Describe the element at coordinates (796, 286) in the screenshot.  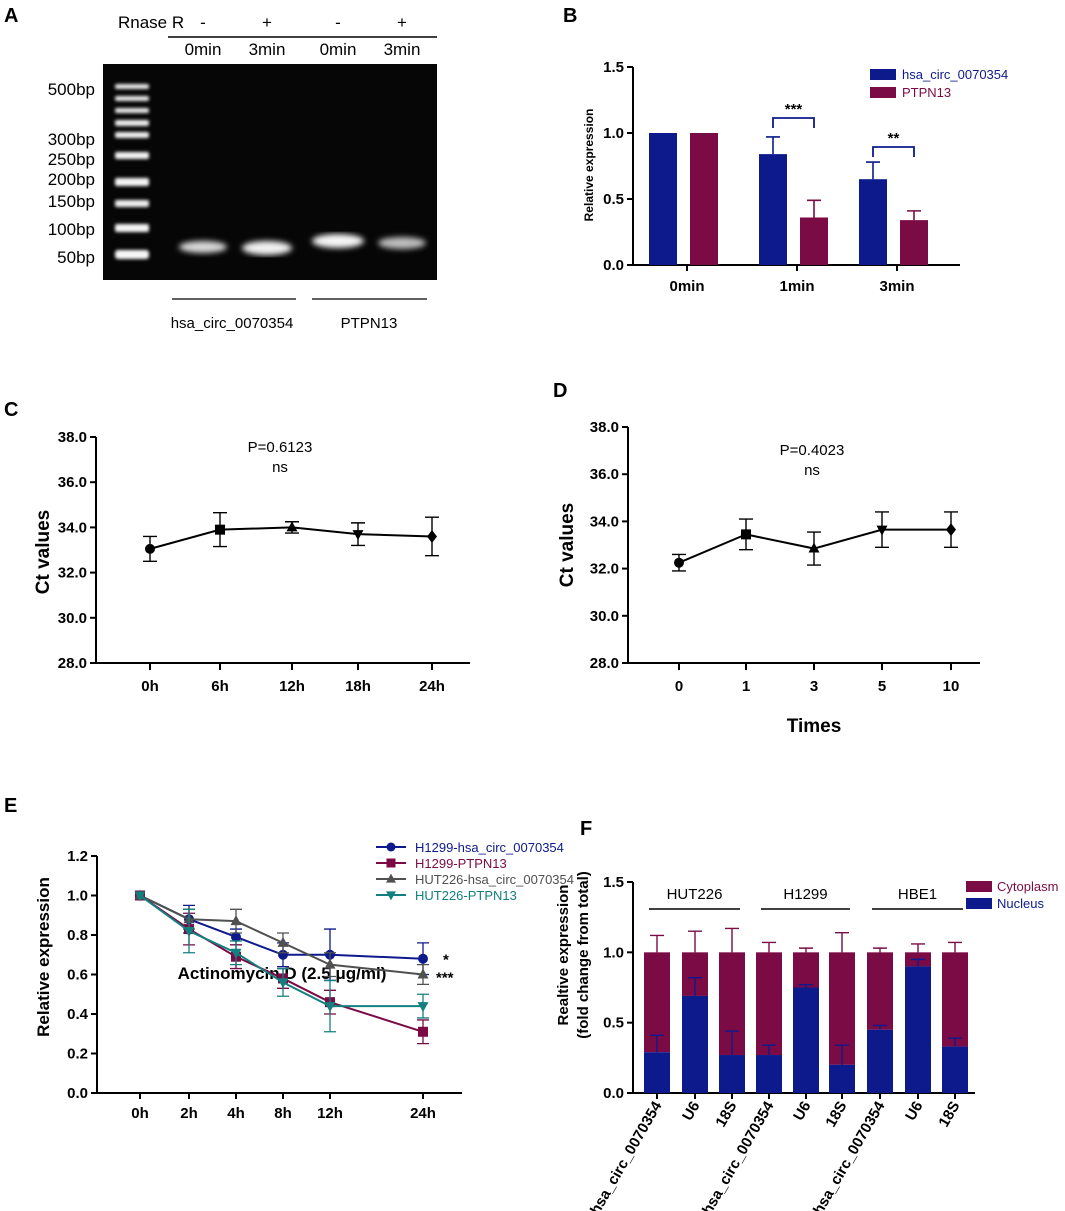
I see `panel-b-x-tick-label: 1min` at that location.